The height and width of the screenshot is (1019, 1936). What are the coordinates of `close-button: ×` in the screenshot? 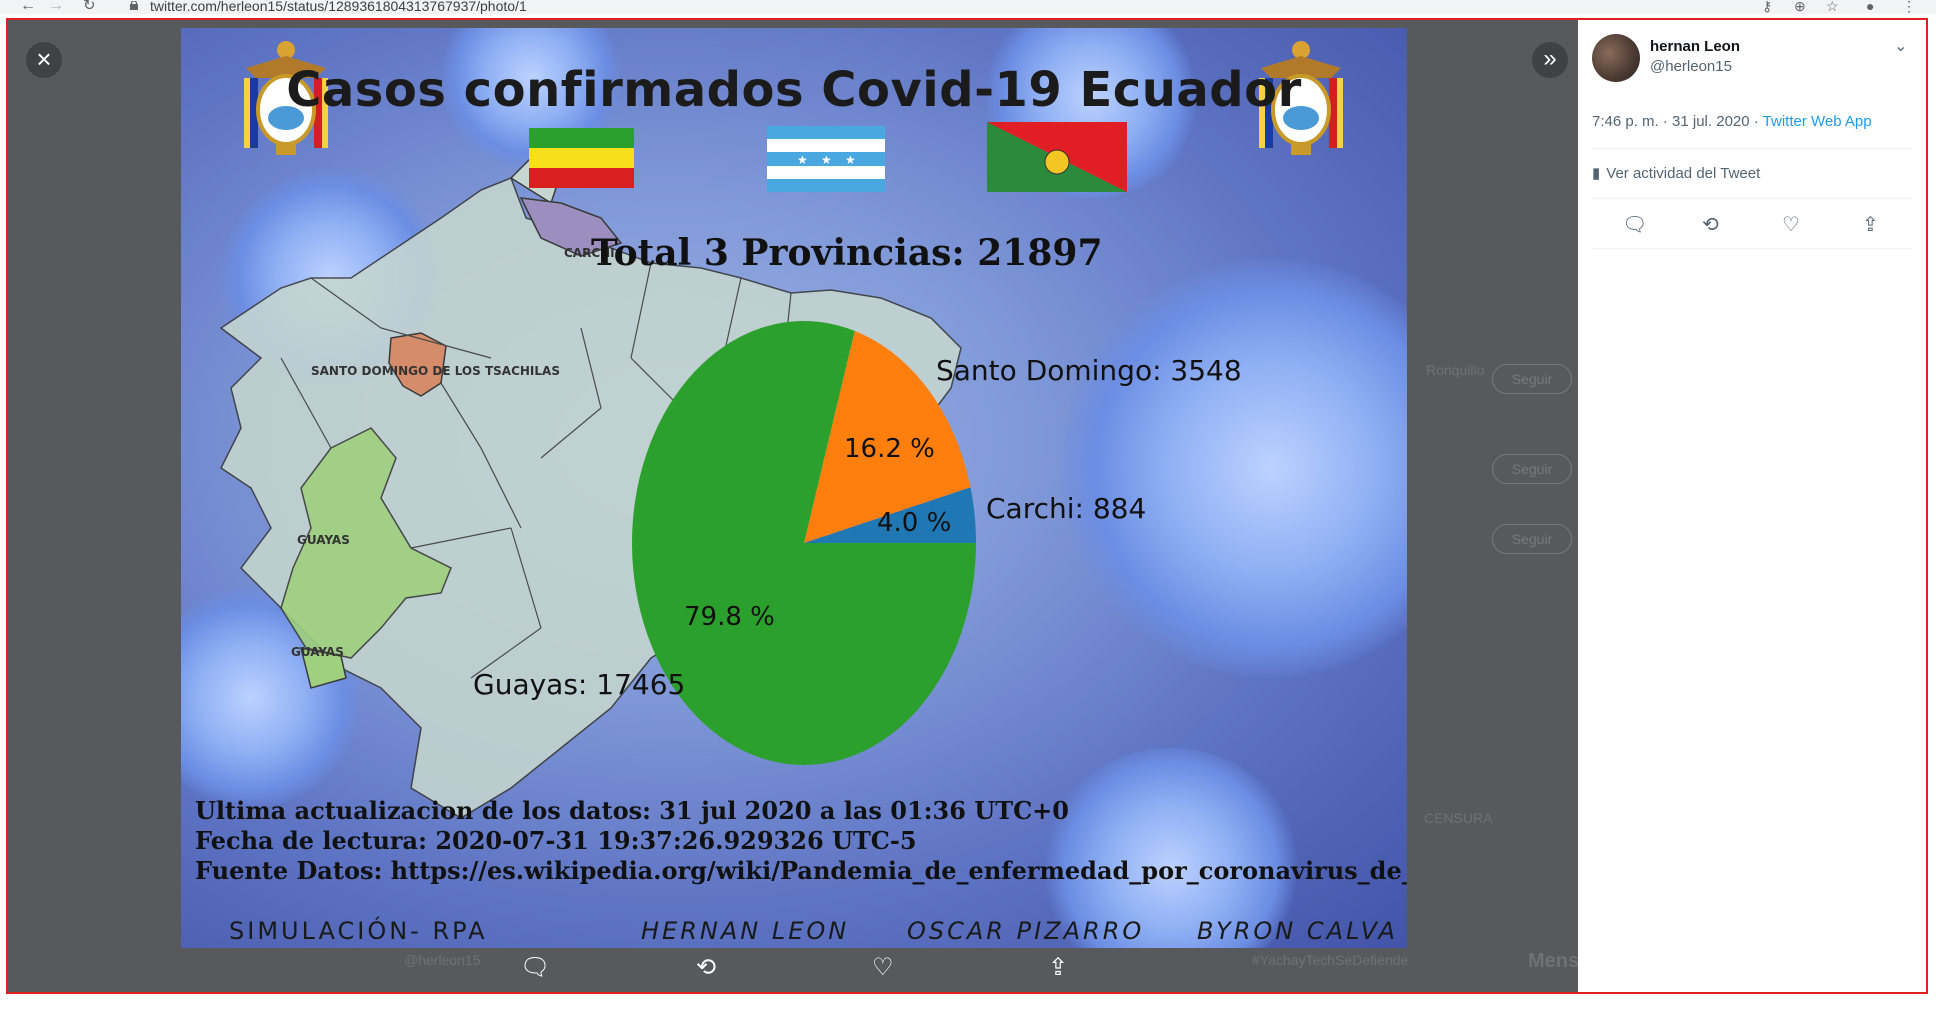 It's located at (44, 60).